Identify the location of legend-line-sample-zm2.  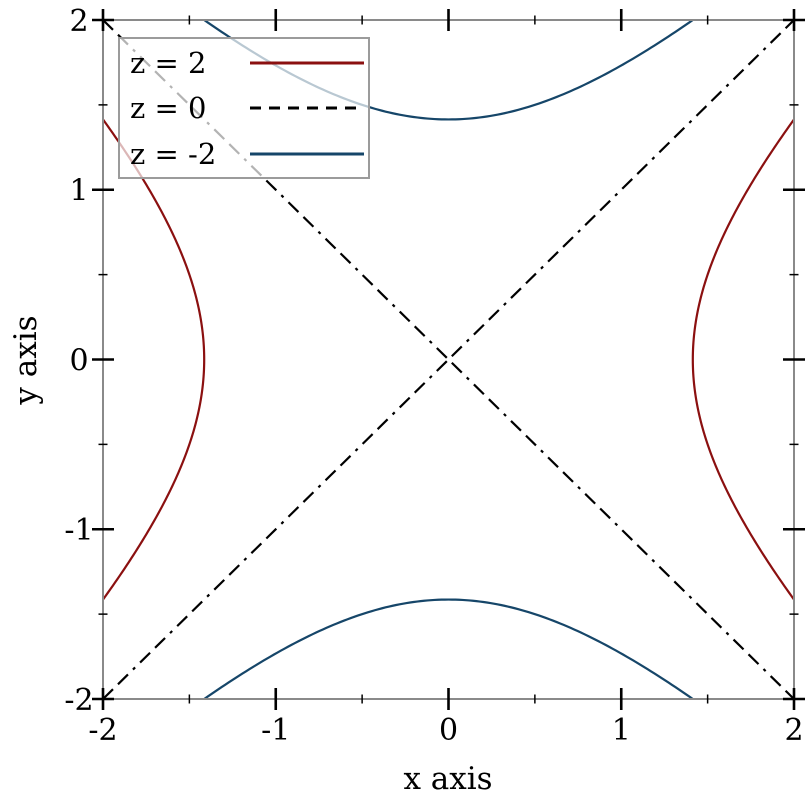
(307, 153).